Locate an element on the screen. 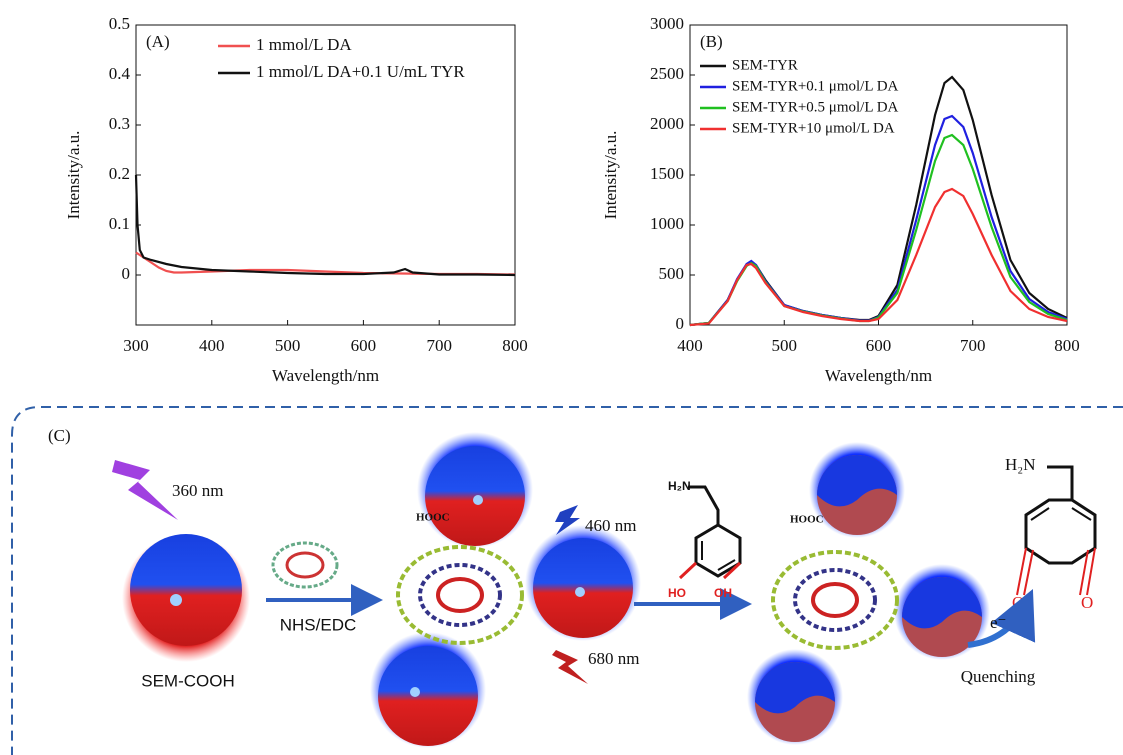  y-tick-label: 0.2 is located at coordinates (119, 173).